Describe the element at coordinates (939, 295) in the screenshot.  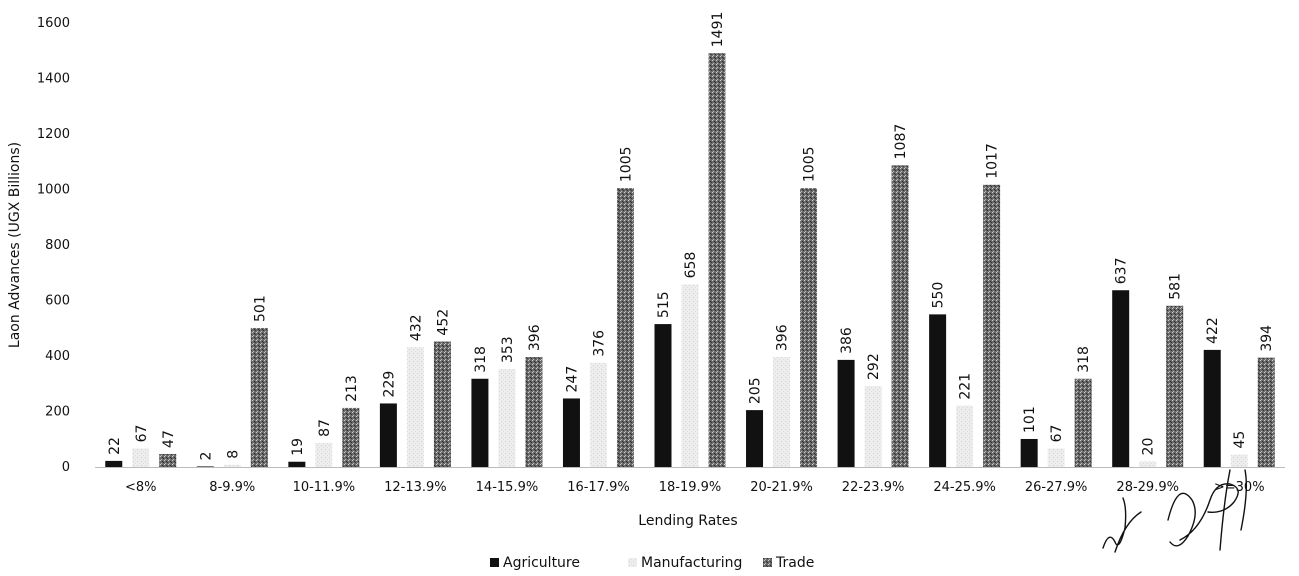
I see `data-label: 550` at that location.